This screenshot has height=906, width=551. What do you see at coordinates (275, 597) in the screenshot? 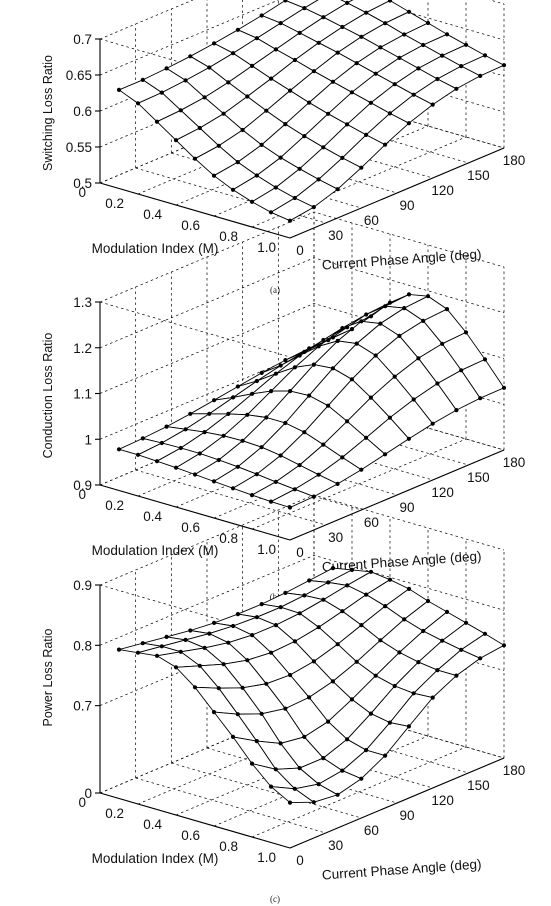
I see `panel-caption: (b)` at bounding box center [275, 597].